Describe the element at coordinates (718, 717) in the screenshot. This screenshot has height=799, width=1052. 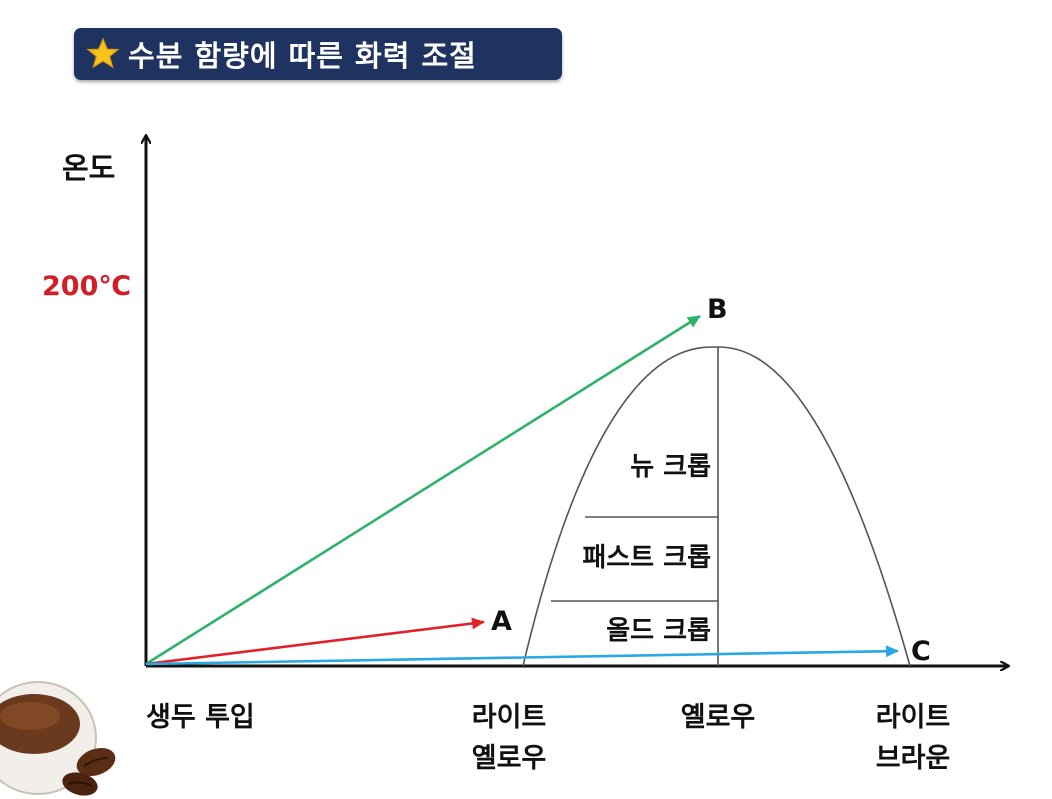
I see `x-label-yellow: 옐로우` at that location.